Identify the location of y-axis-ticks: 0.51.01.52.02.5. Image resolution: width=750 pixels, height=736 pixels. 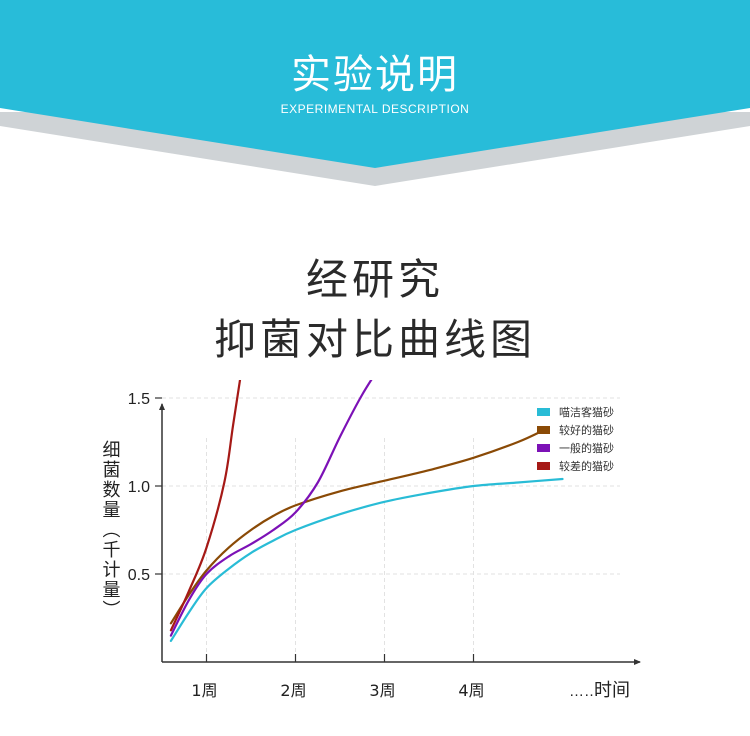
(145, 487).